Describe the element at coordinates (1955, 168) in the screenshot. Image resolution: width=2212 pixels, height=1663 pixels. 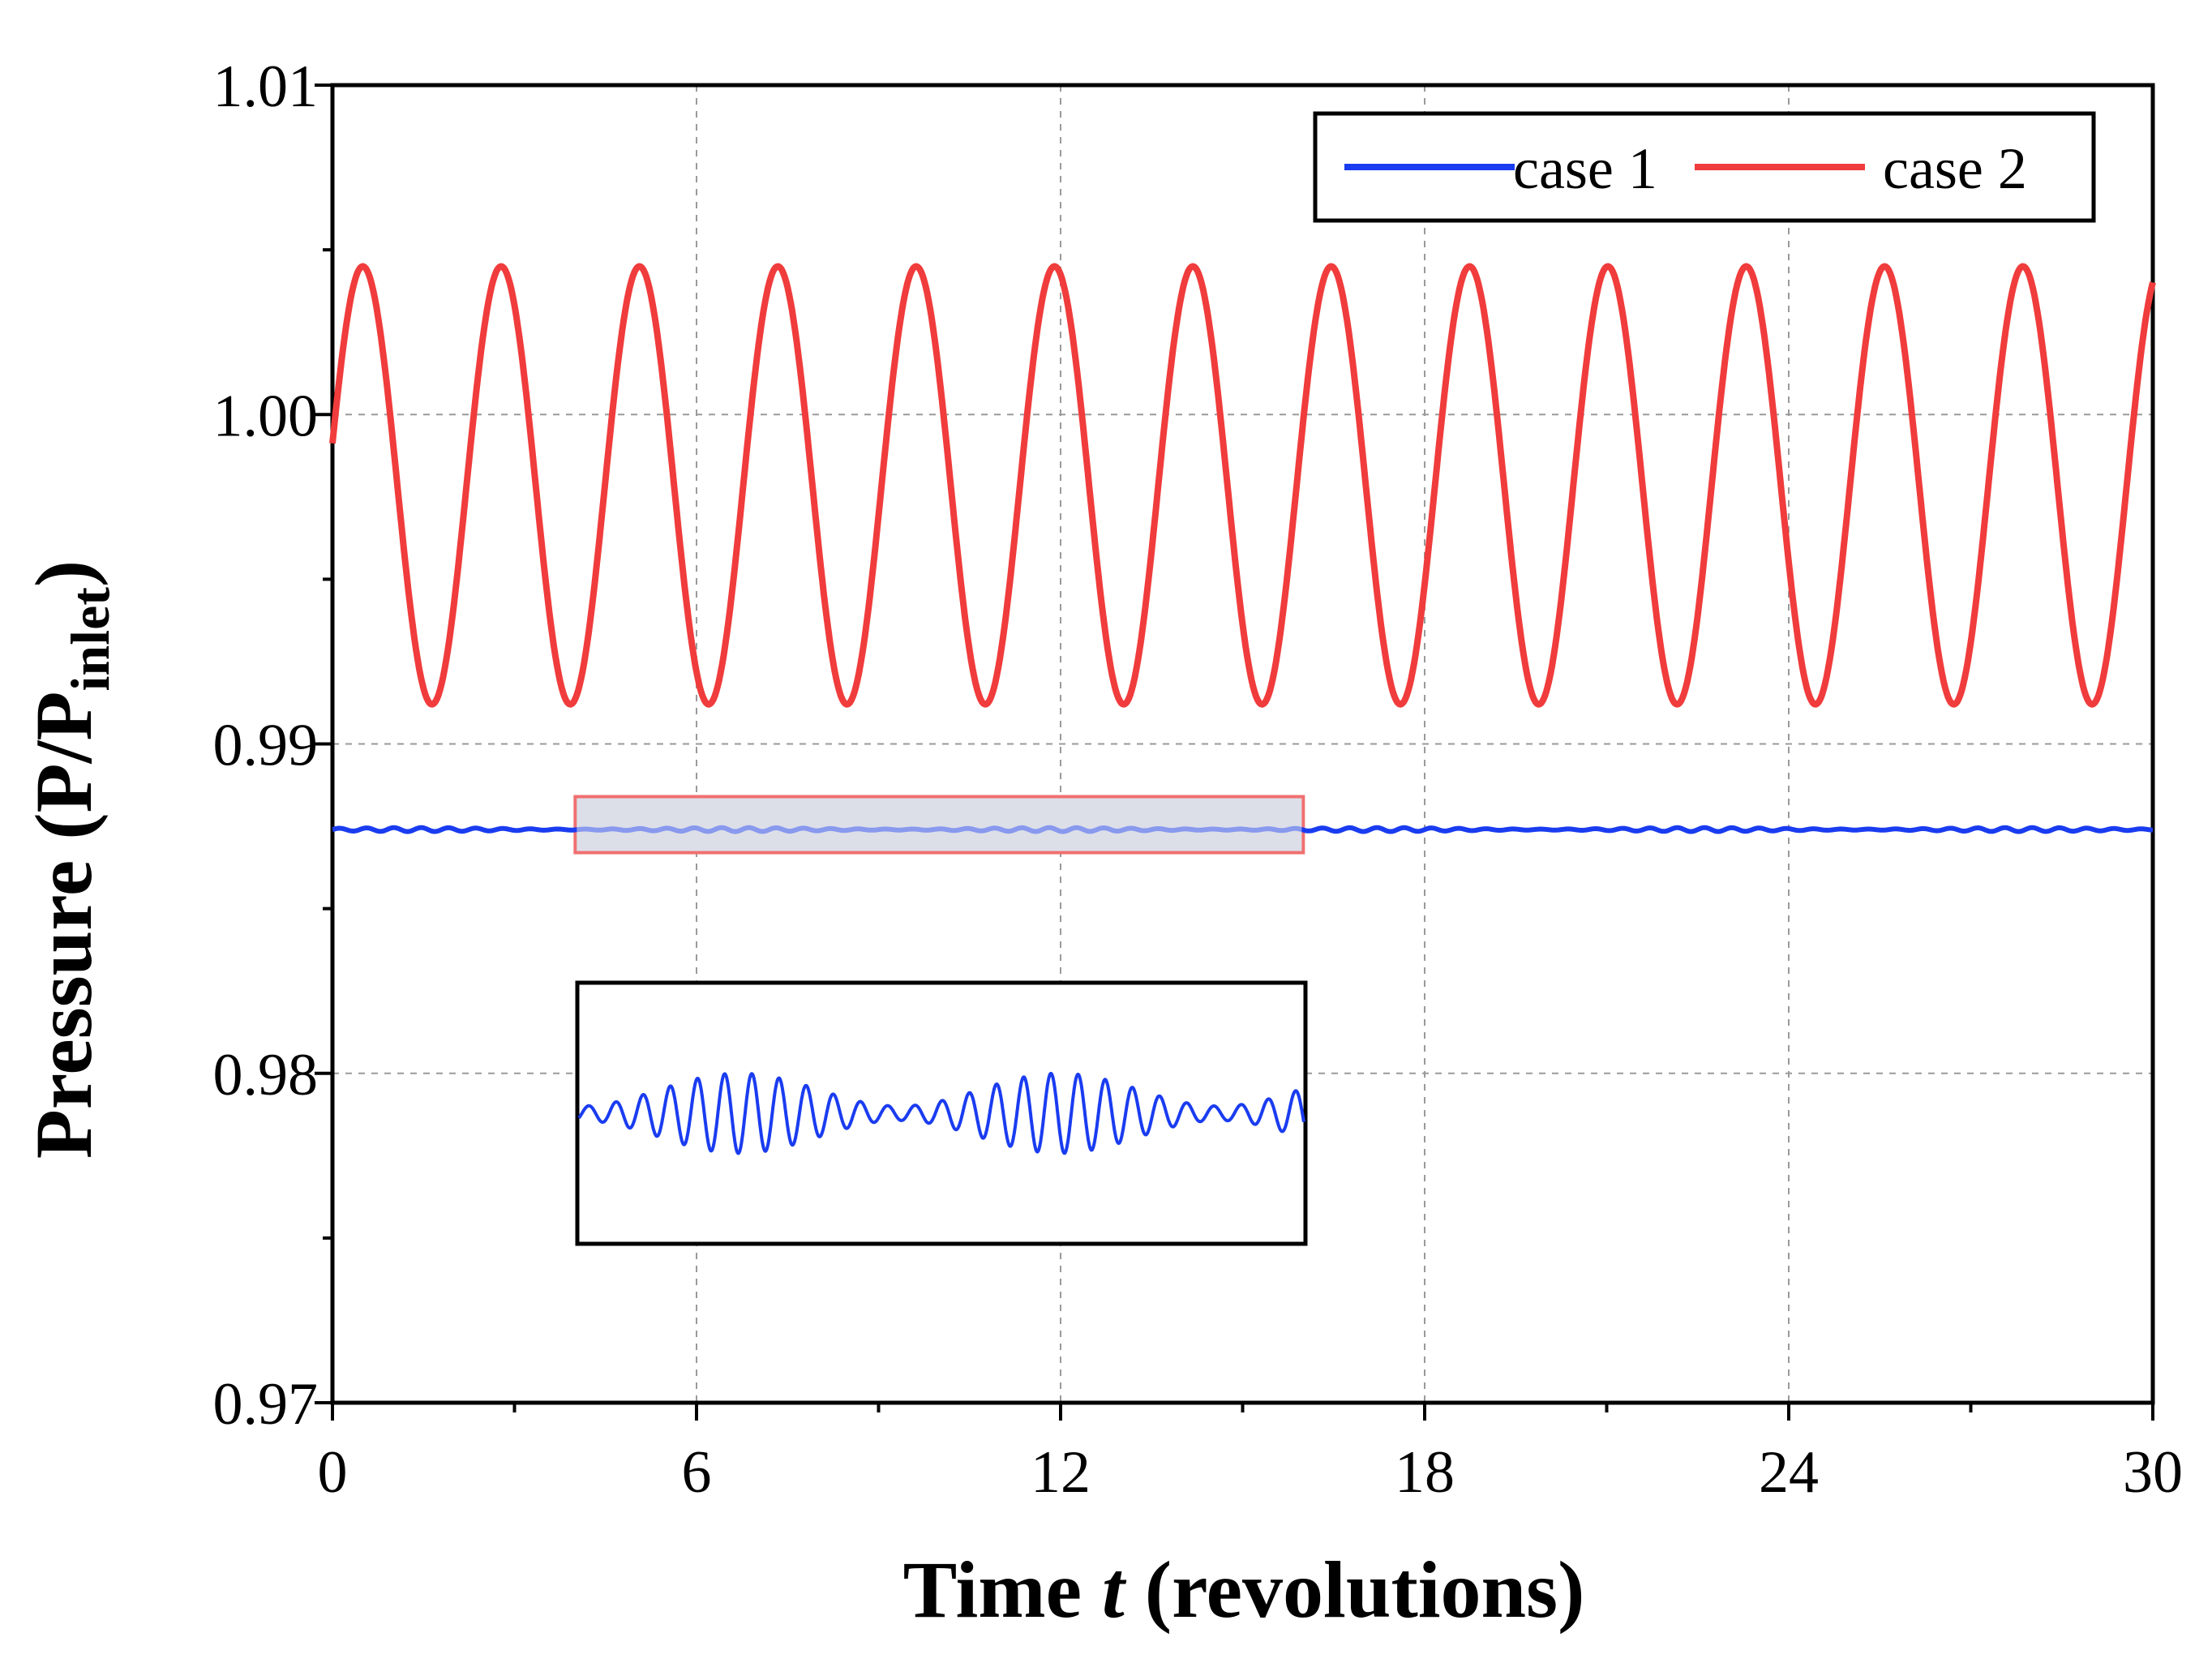
I see `legend-case-2-label: case 2` at that location.